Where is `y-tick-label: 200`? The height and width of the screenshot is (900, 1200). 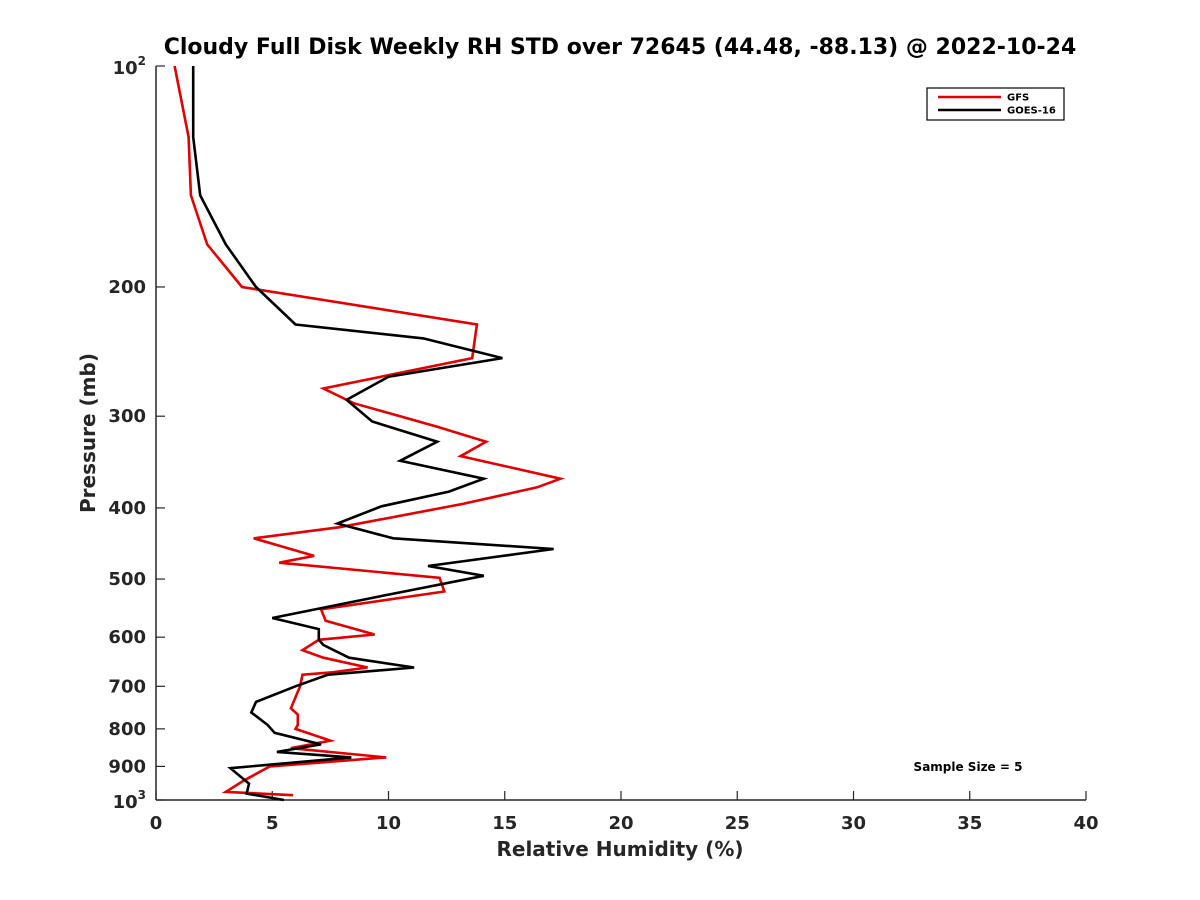
y-tick-label: 200 is located at coordinates (127, 287).